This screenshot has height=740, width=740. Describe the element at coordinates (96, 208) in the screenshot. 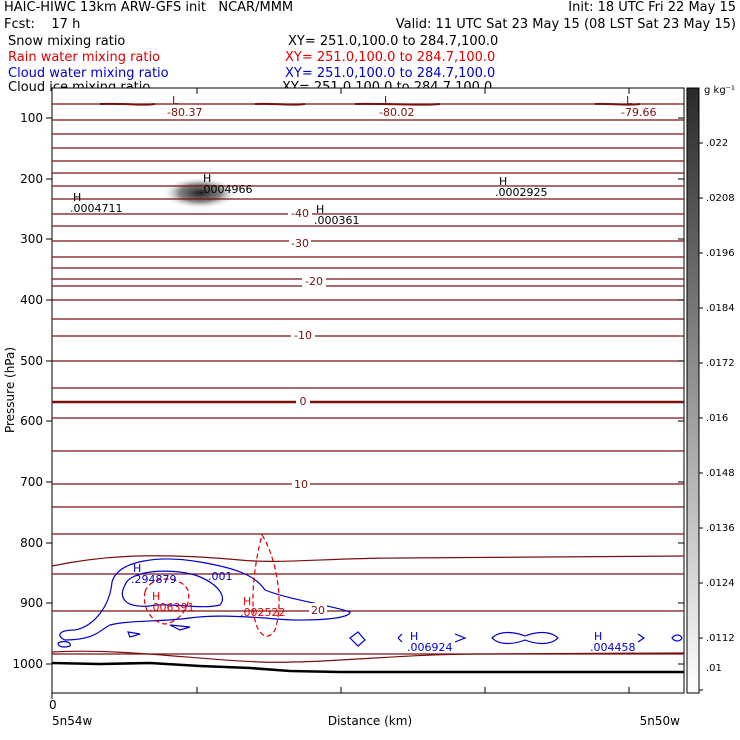

I see `high-value: .0004711` at that location.